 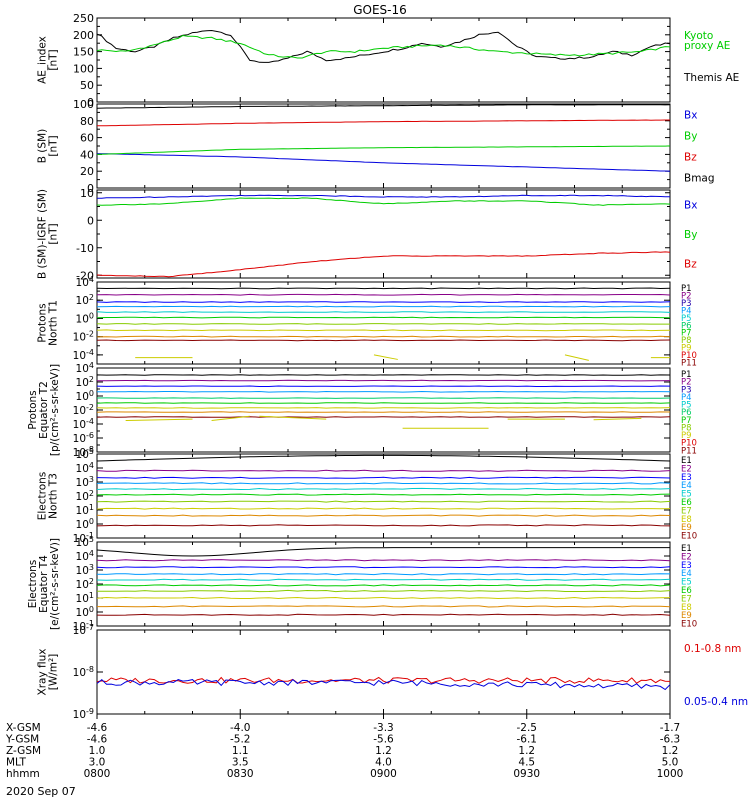 I want to click on ephemeris-value: 1000, so click(x=670, y=774).